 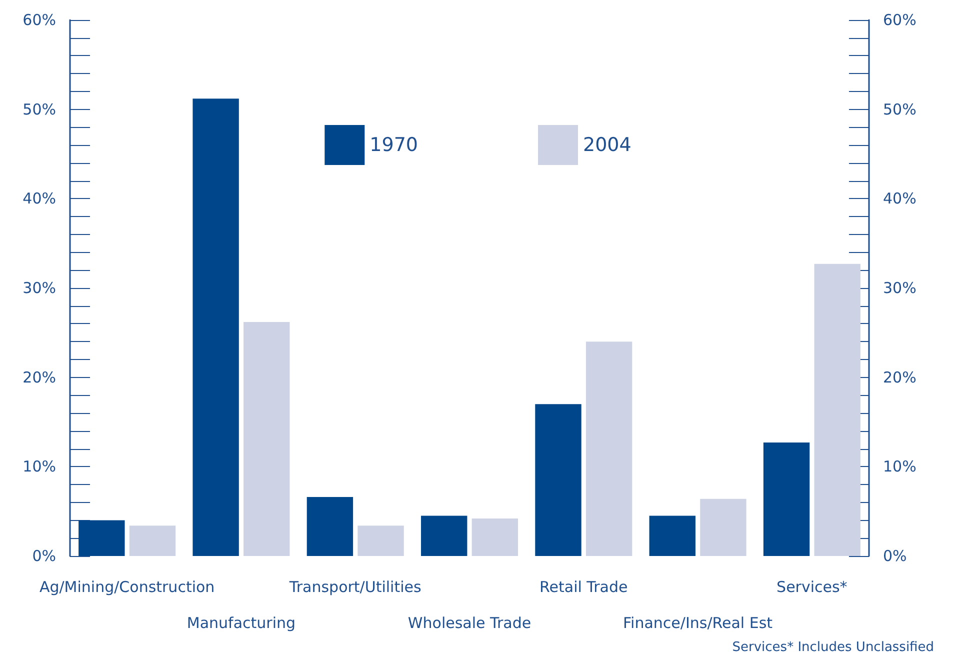 I want to click on x-tick-label: Manufacturing, so click(x=241, y=623).